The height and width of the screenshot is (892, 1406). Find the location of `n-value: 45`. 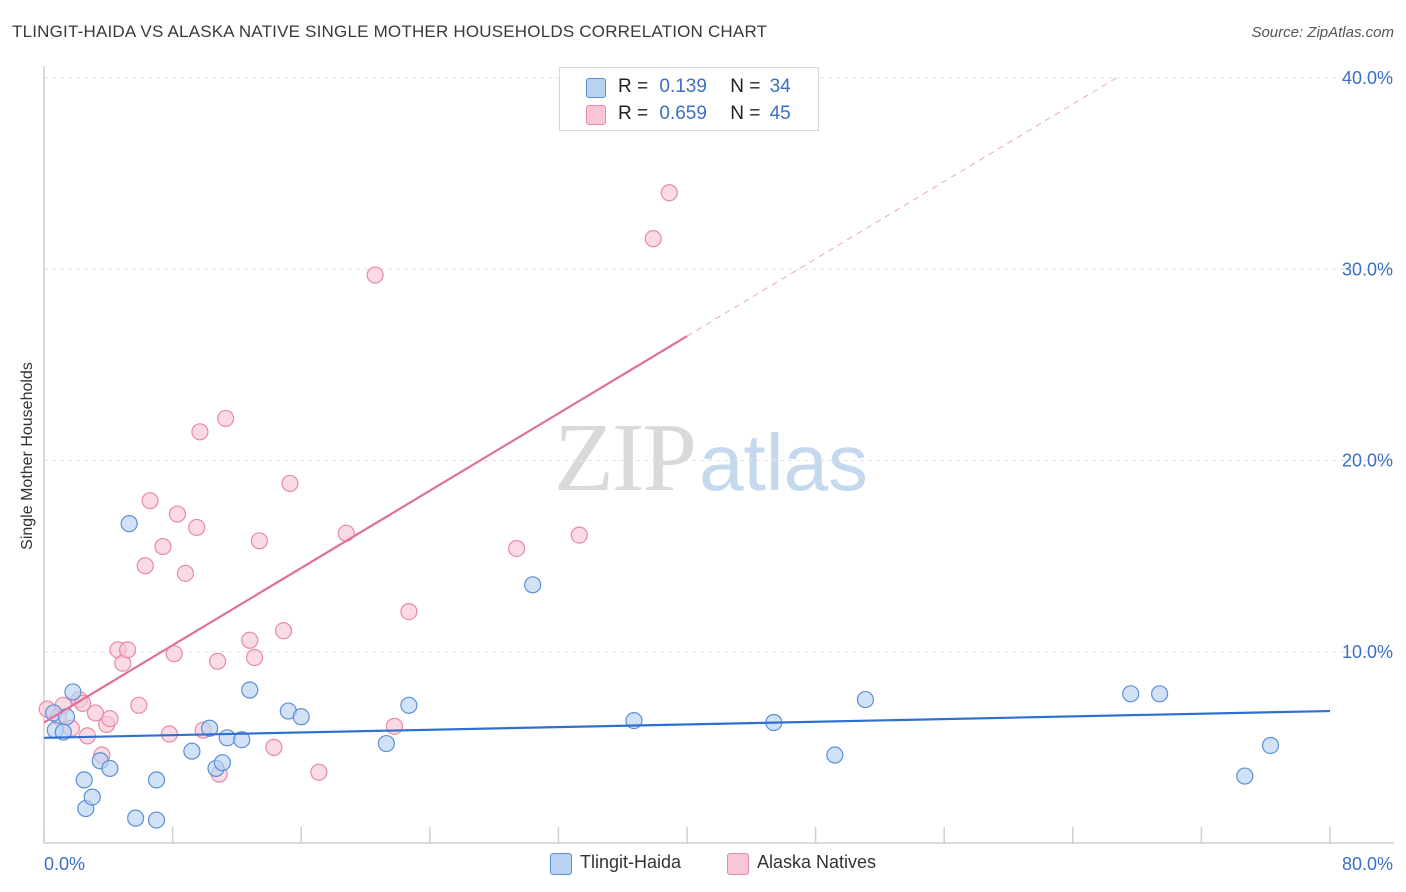

n-value: 45 is located at coordinates (780, 113).